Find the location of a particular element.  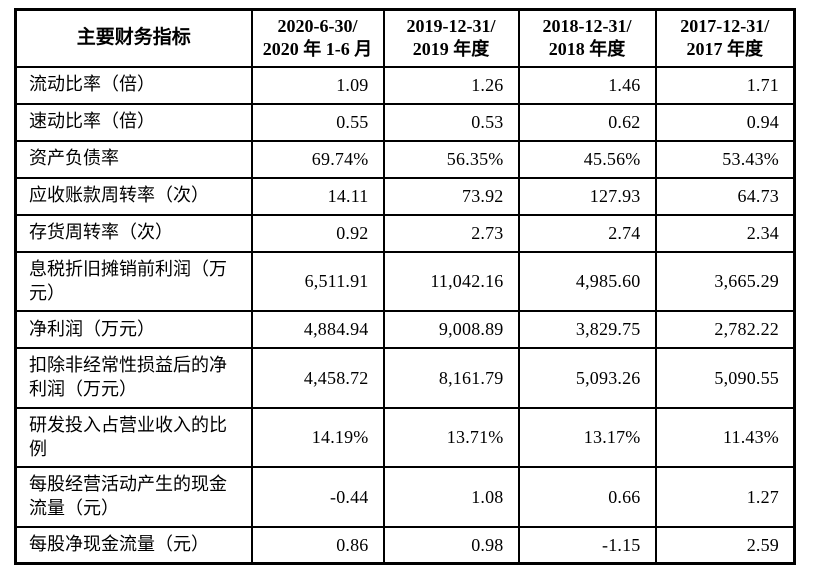

indicator-label: 每股净现金流量（元） is located at coordinates (133, 545).